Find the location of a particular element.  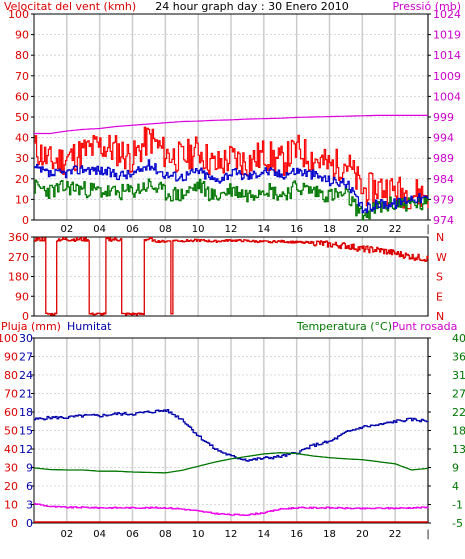

panel-3-left-tick-label-2: 6 is located at coordinates (29, 486).